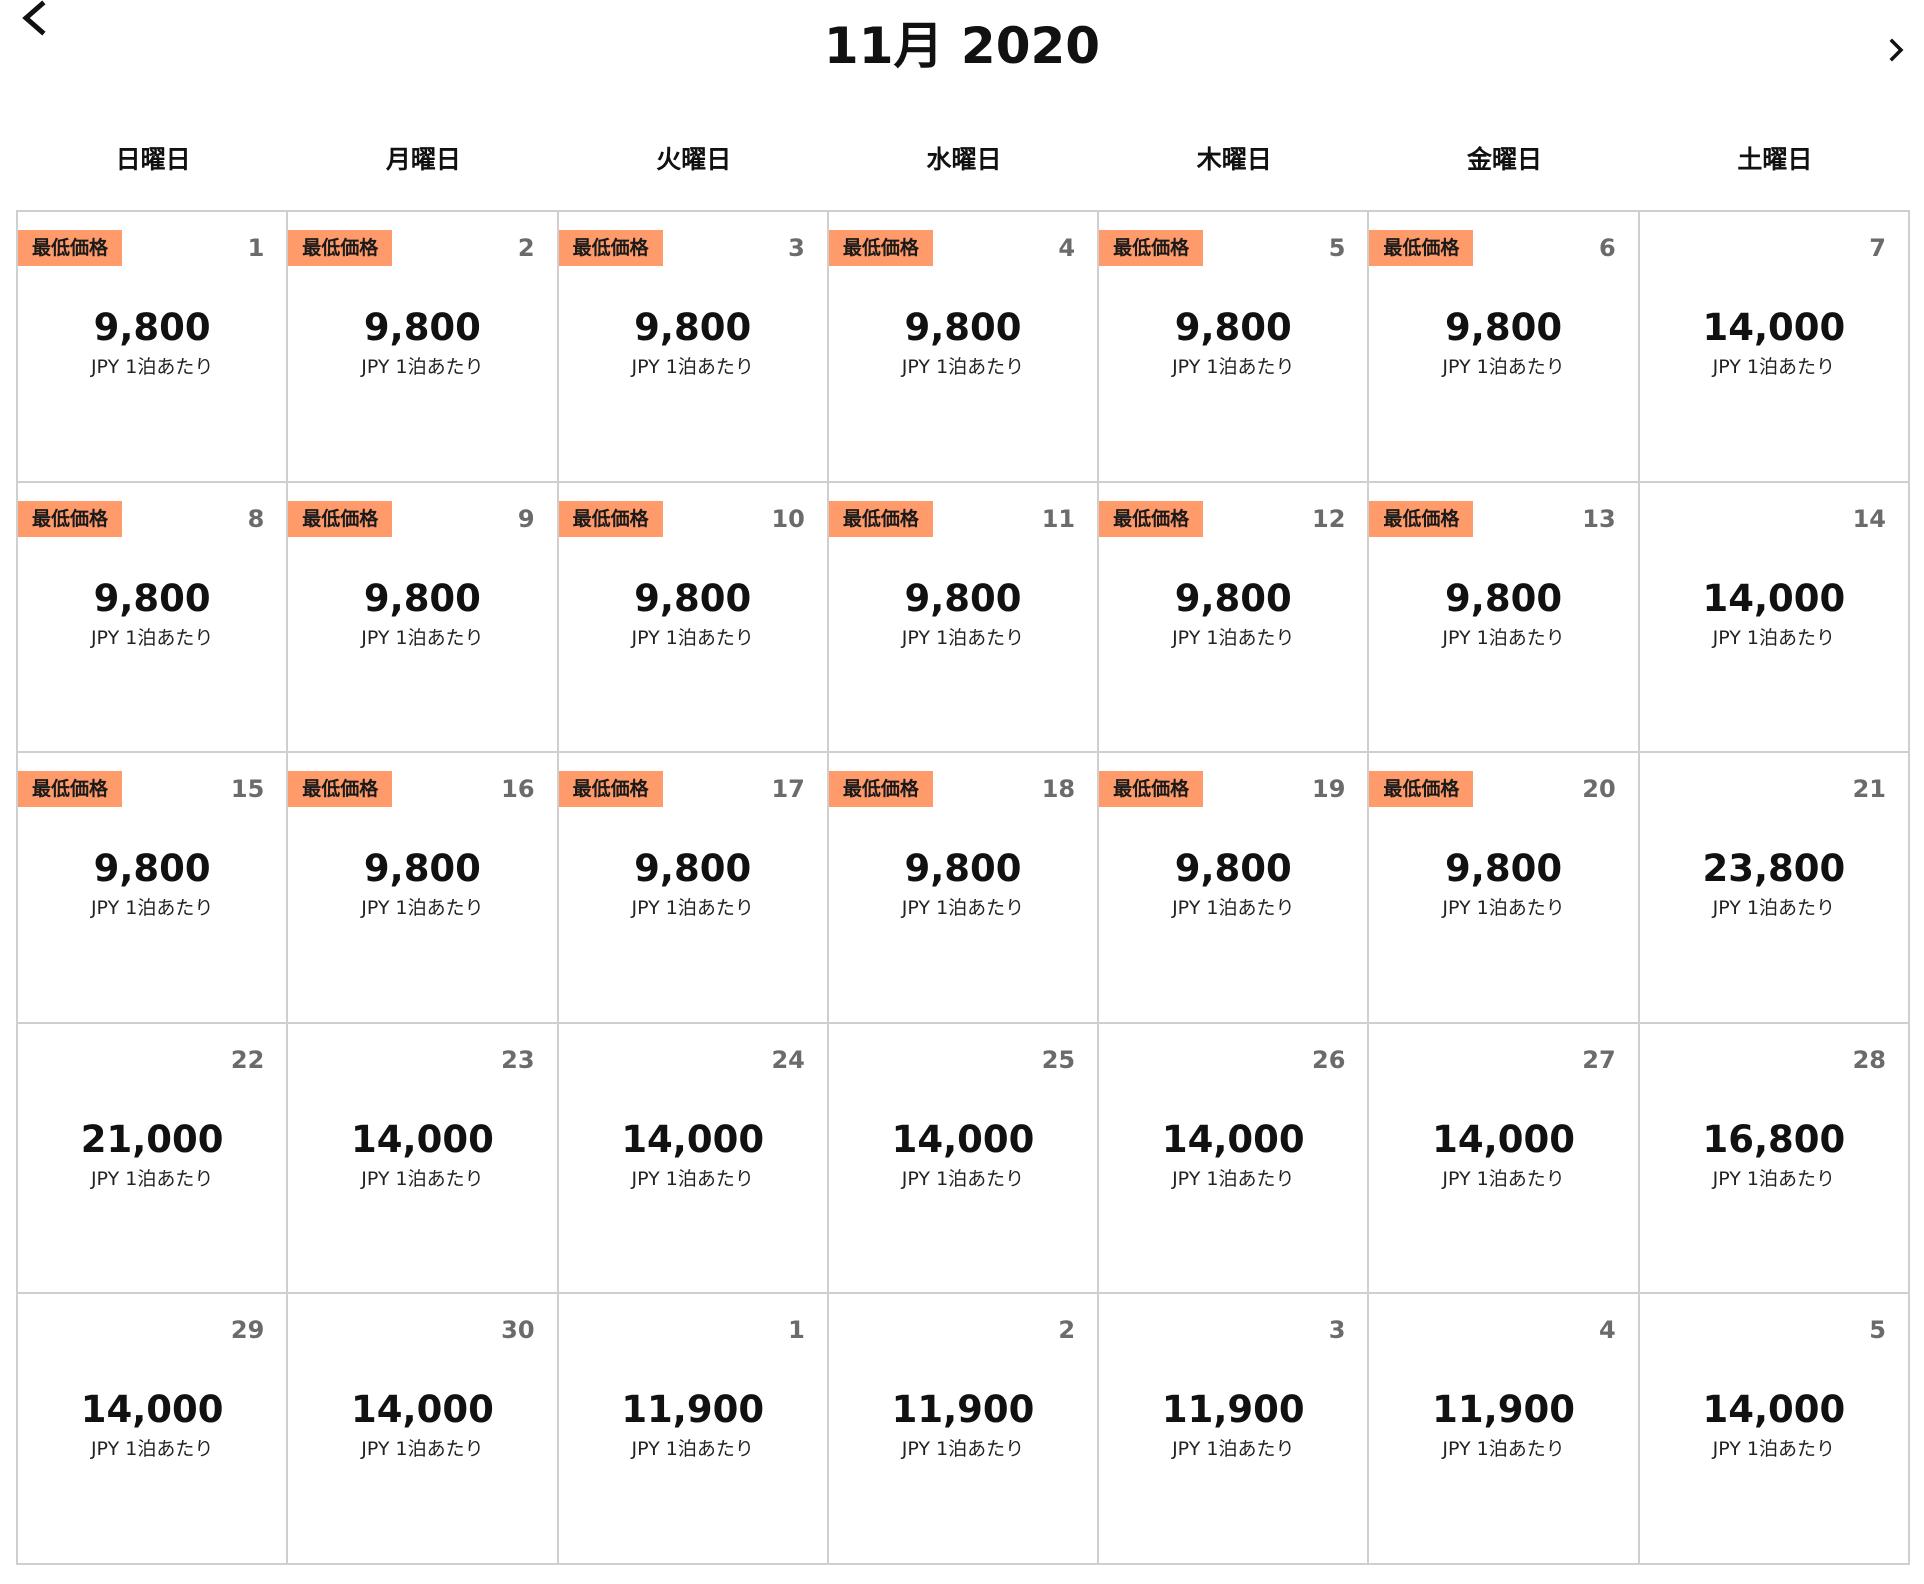 This screenshot has height=1584, width=1924. I want to click on day-cell: 27 14,000 JPY 1泊あたり, so click(1504, 1159).